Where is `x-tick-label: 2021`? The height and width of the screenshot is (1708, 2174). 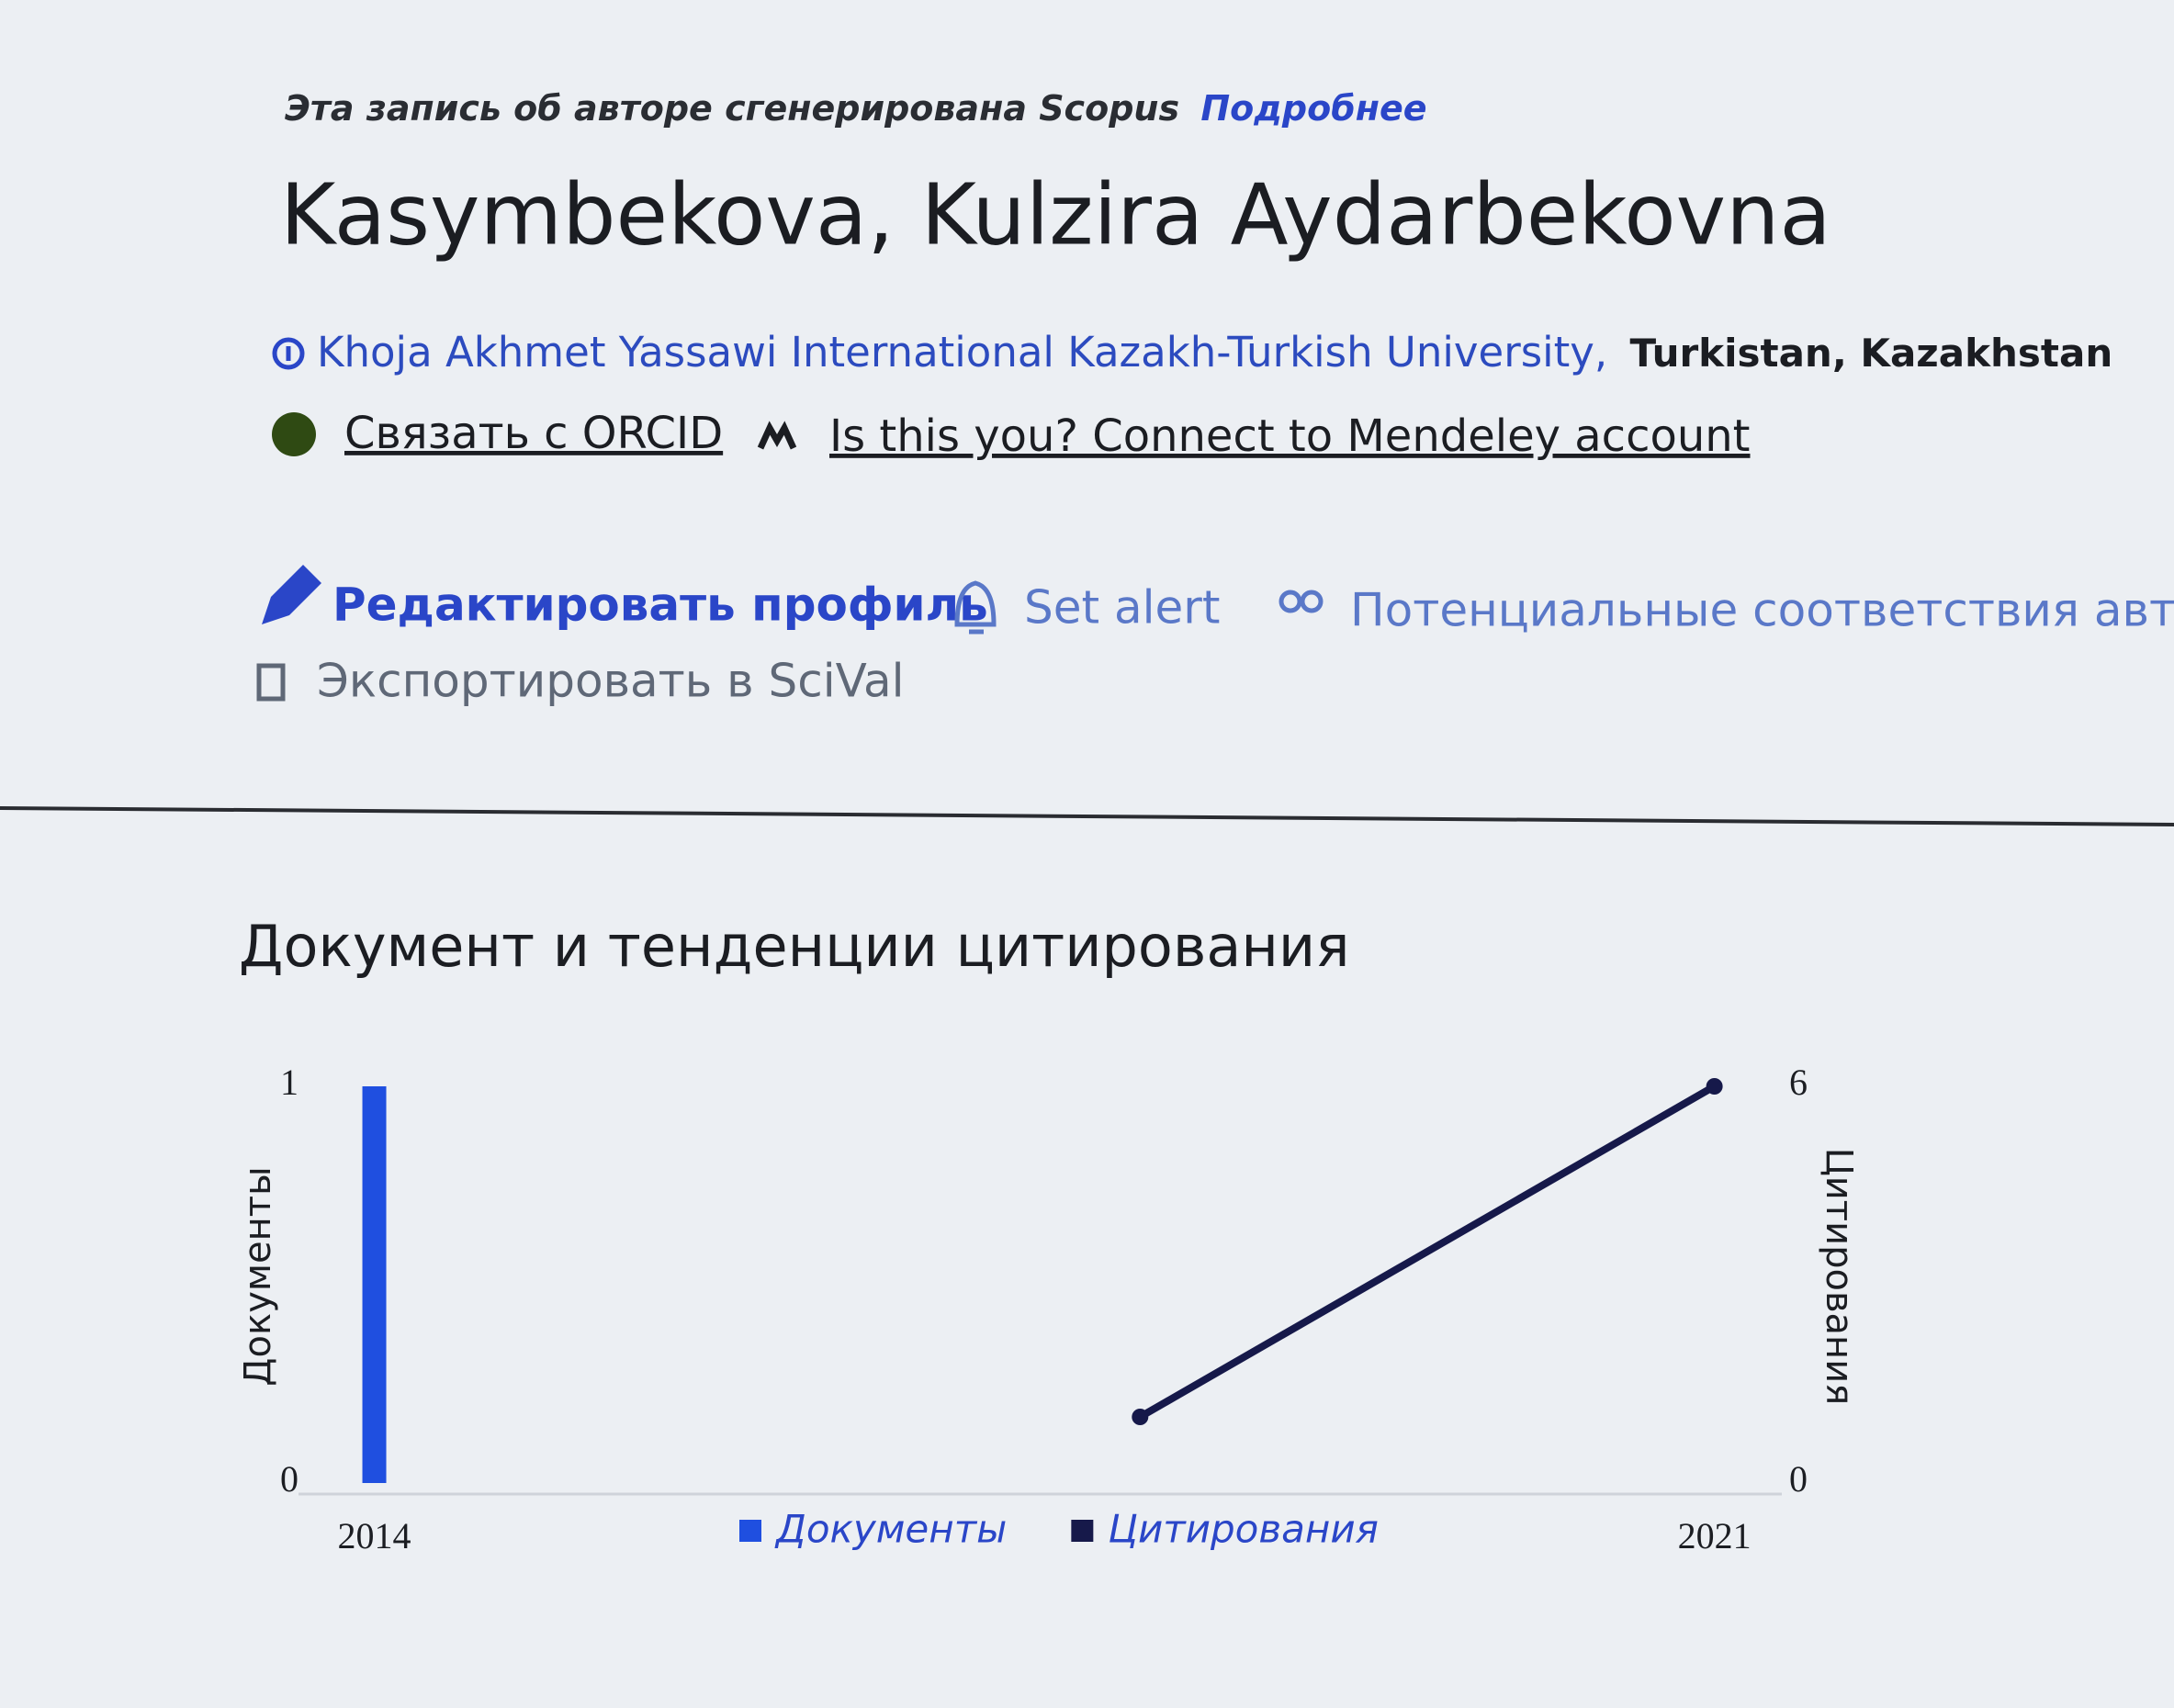 x-tick-label: 2021 is located at coordinates (1715, 1536).